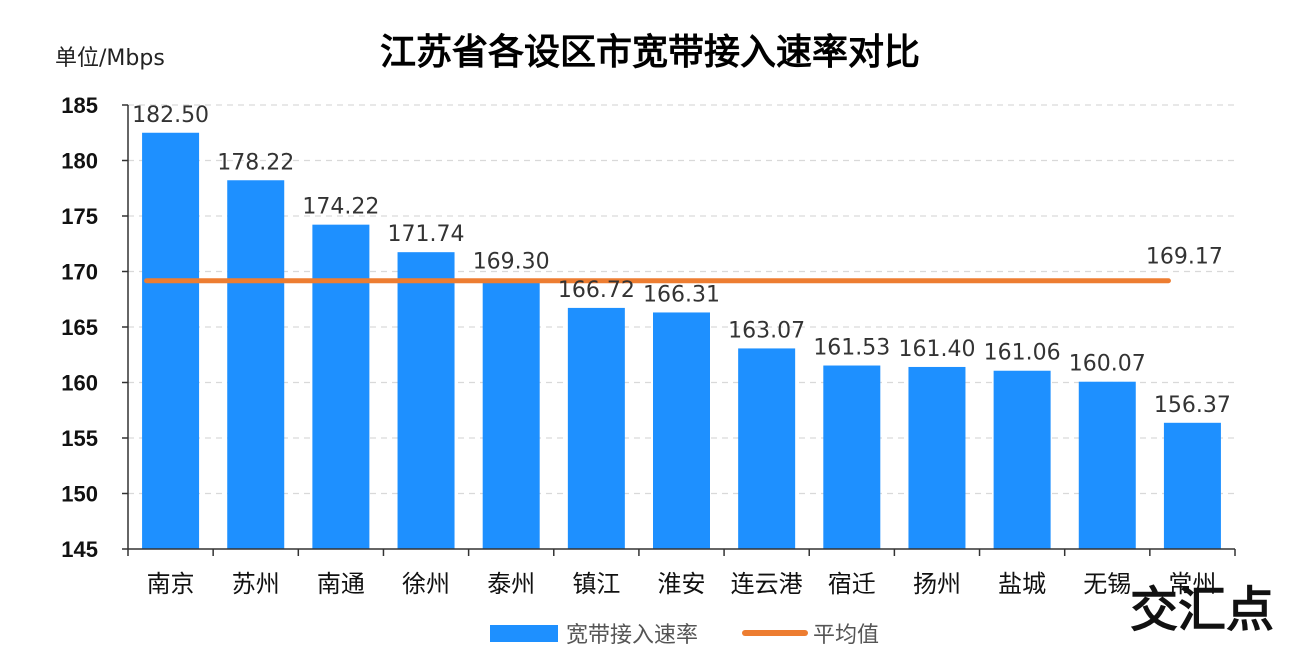 The width and height of the screenshot is (1300, 659). I want to click on bar-data-label: 160.07, so click(1107, 364).